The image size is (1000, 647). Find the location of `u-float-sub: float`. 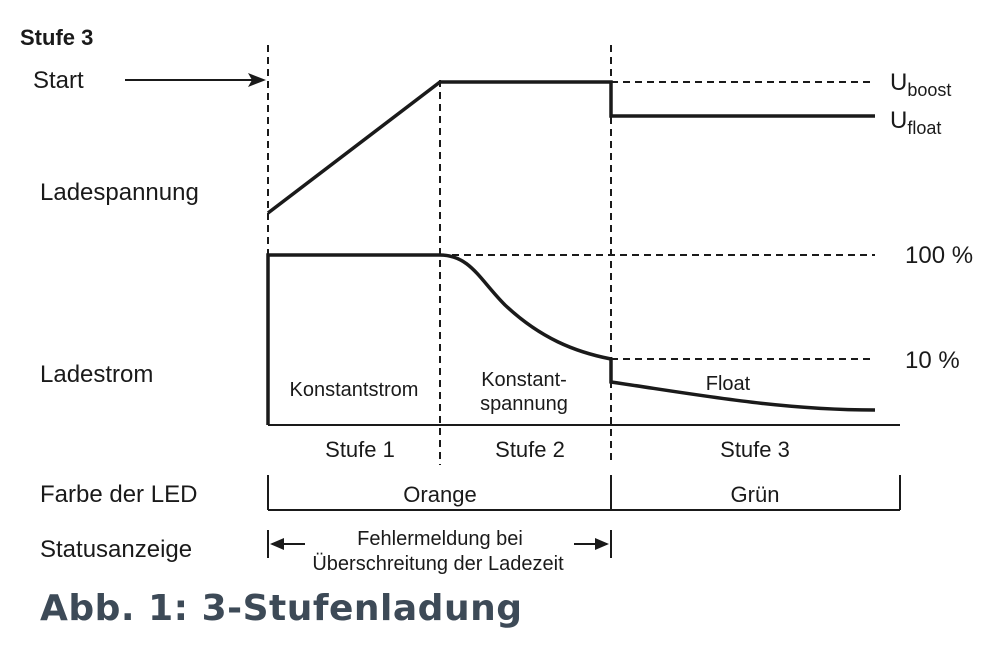

u-float-sub: float is located at coordinates (924, 128).